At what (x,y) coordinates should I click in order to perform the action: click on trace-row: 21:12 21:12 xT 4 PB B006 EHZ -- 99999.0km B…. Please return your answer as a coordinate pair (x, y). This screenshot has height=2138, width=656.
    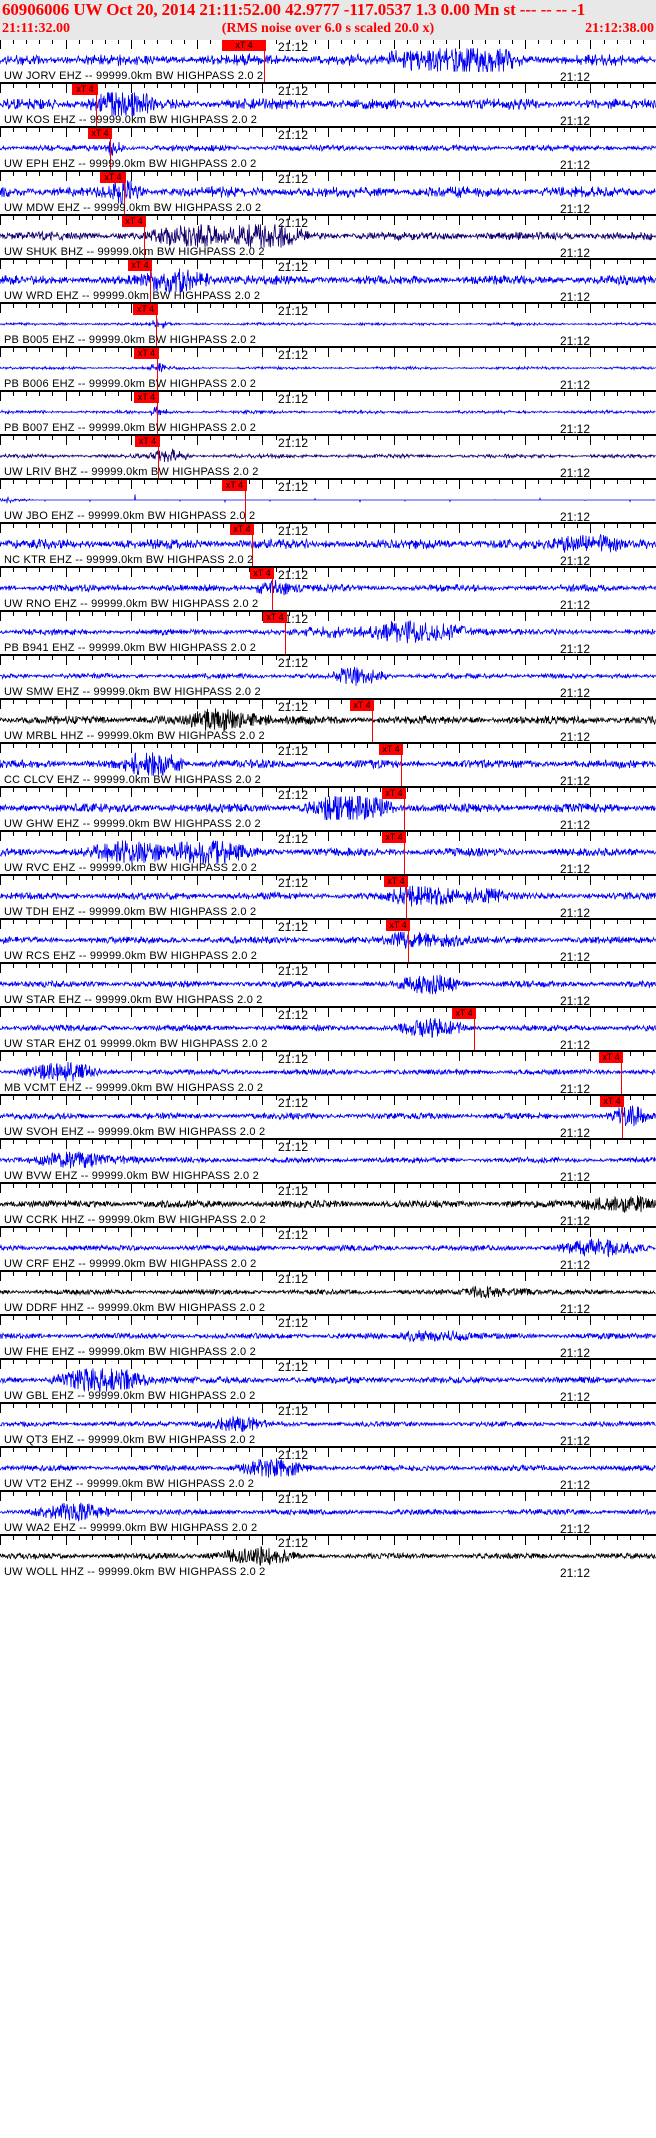
    Looking at the image, I should click on (328, 370).